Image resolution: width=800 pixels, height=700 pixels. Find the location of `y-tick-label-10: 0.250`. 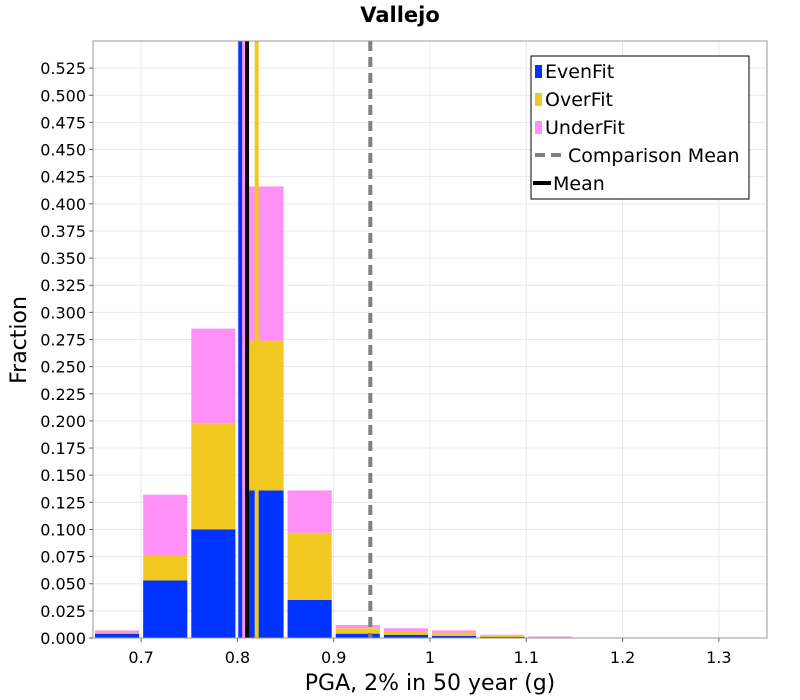

y-tick-label-10: 0.250 is located at coordinates (63, 367).